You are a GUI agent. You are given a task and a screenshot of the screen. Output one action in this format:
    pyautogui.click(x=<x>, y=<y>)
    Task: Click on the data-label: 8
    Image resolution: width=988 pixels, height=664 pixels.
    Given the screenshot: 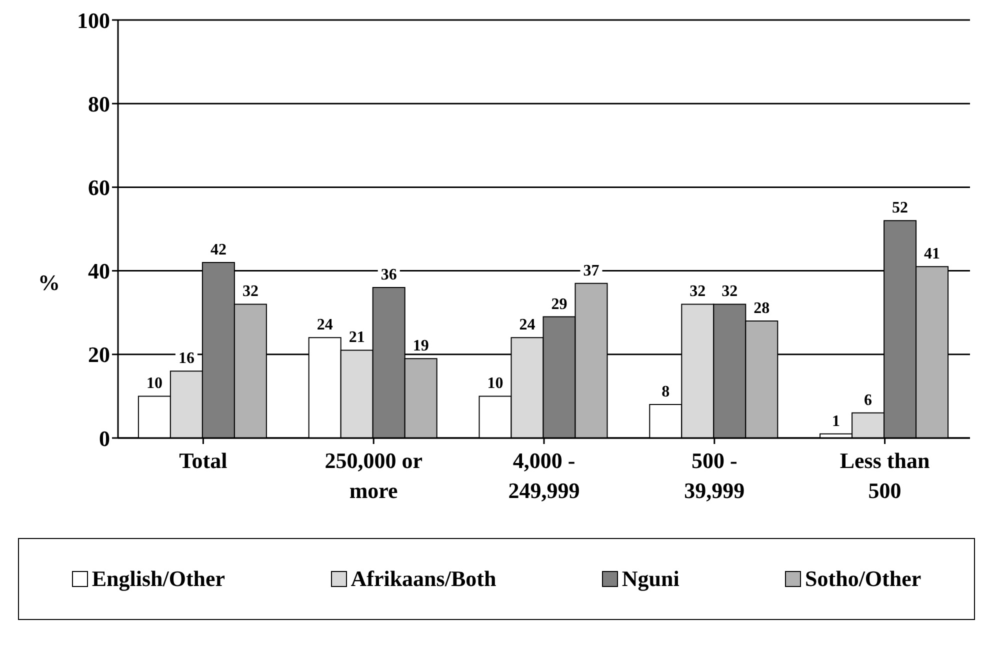 What is the action you would take?
    pyautogui.click(x=666, y=392)
    